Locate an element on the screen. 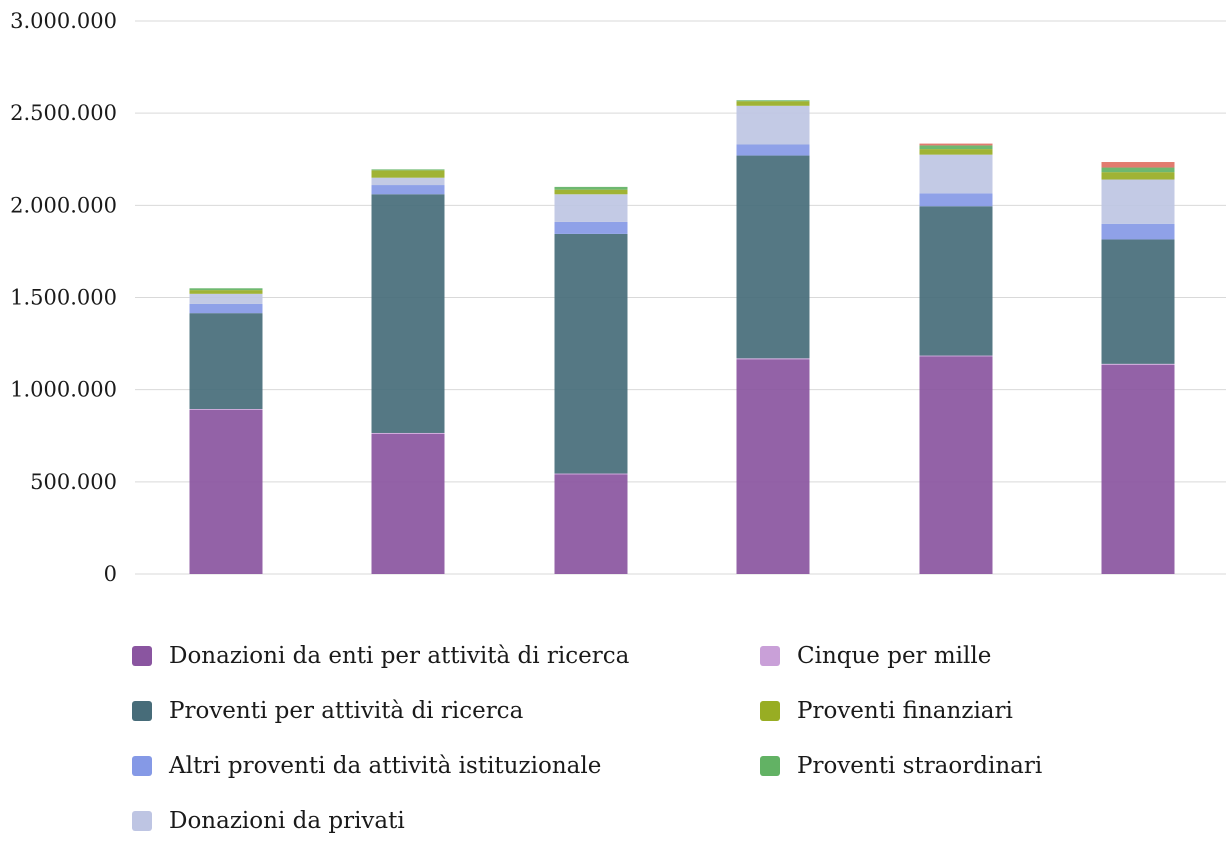  legend-label: Donazioni da privati is located at coordinates (287, 821).